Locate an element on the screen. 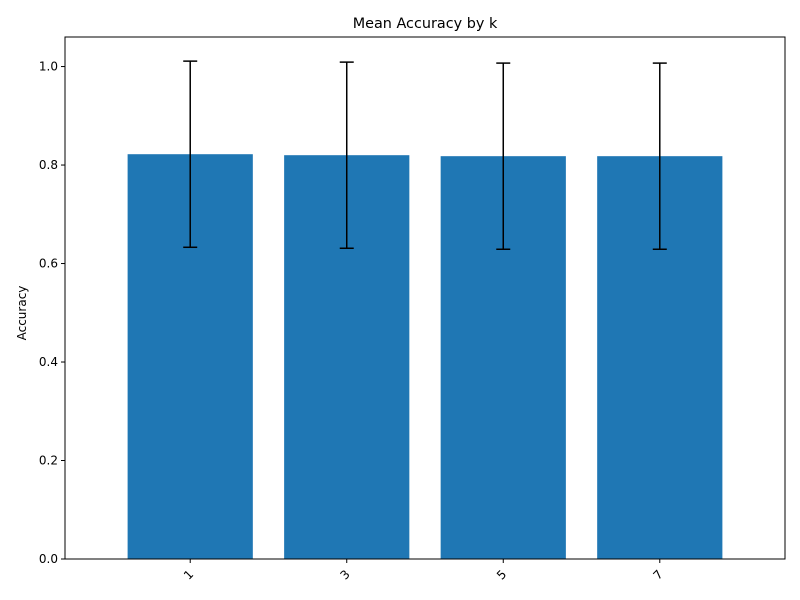  y-axis-label: Accuracy is located at coordinates (22, 313).